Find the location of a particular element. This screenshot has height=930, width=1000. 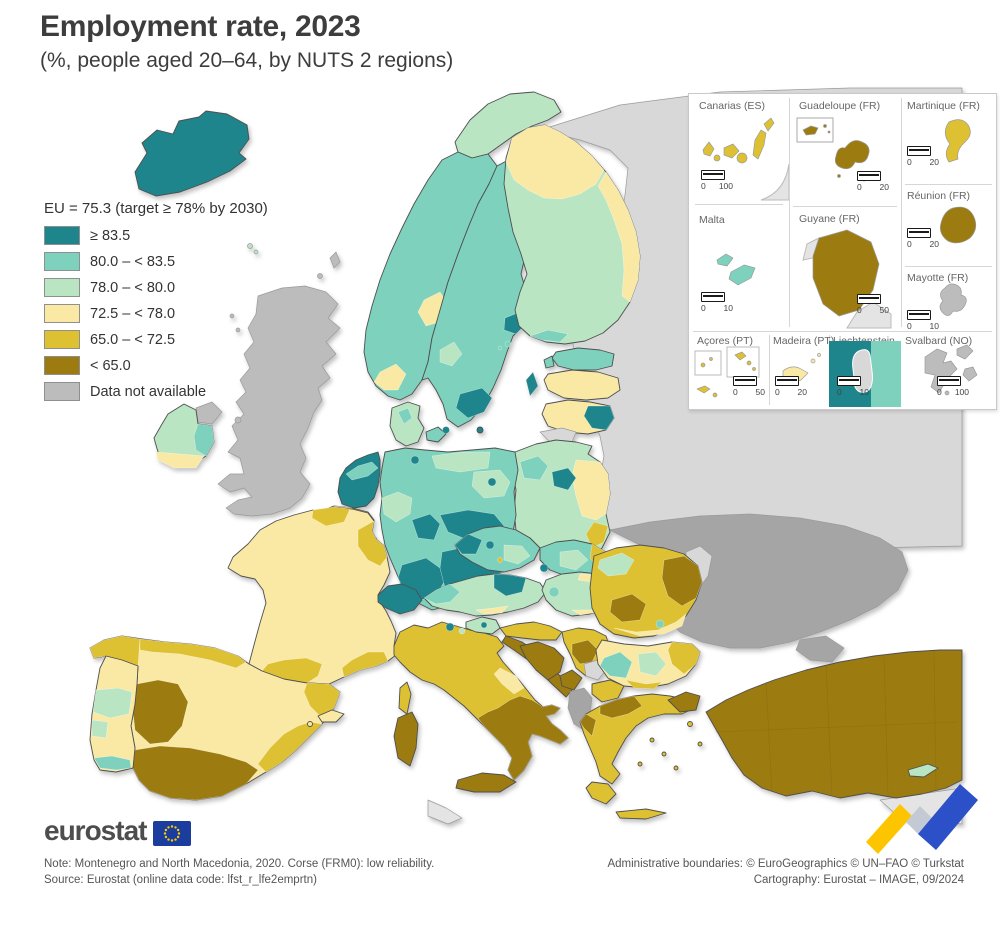

inset-scale-svalbard: 0 100 is located at coordinates (953, 386).